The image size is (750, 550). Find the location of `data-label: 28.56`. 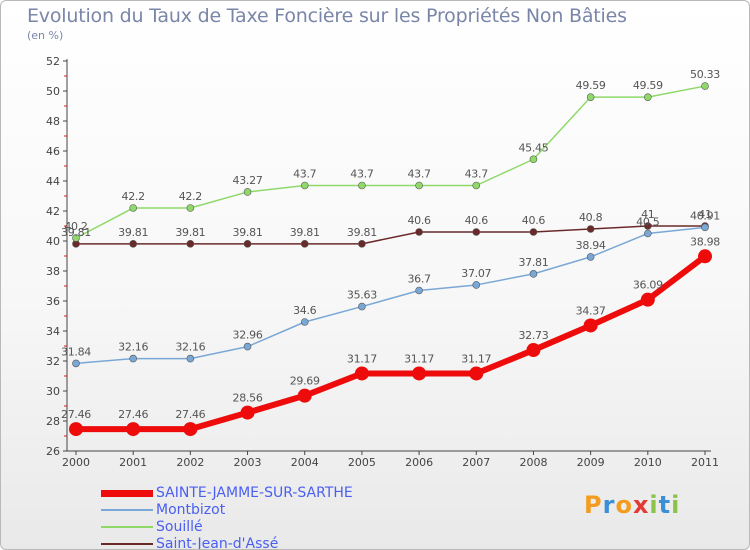

data-label: 28.56 is located at coordinates (248, 398).